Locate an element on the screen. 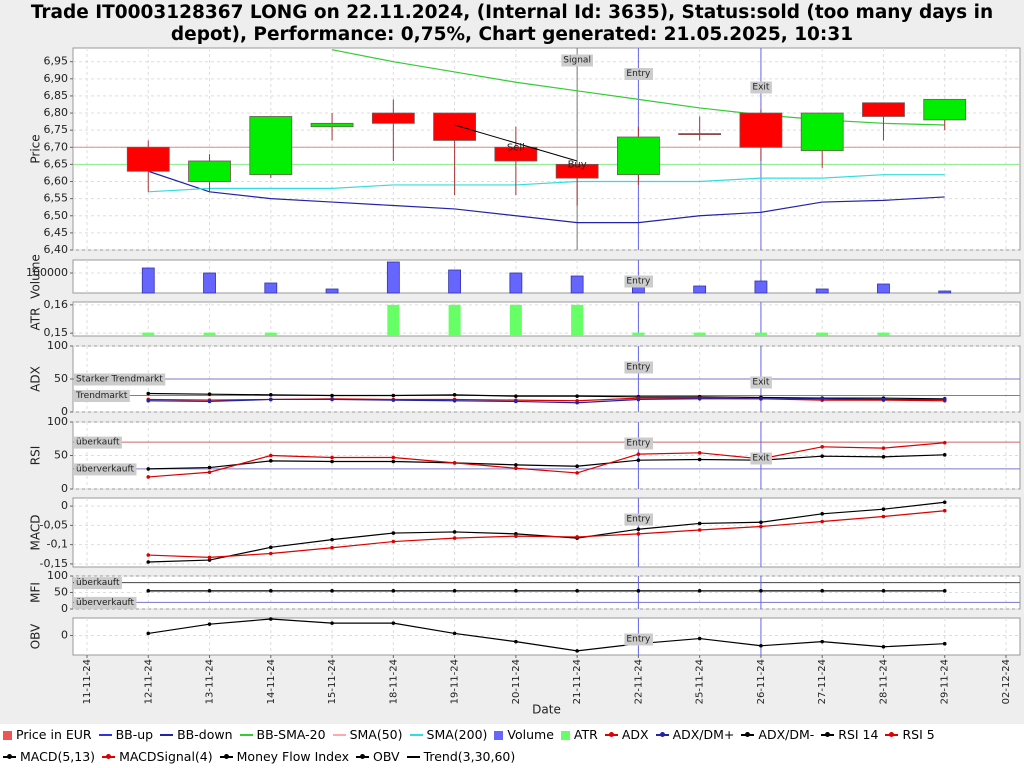 The width and height of the screenshot is (1024, 768). y-tick-label: 6,85 is located at coordinates (56, 95).